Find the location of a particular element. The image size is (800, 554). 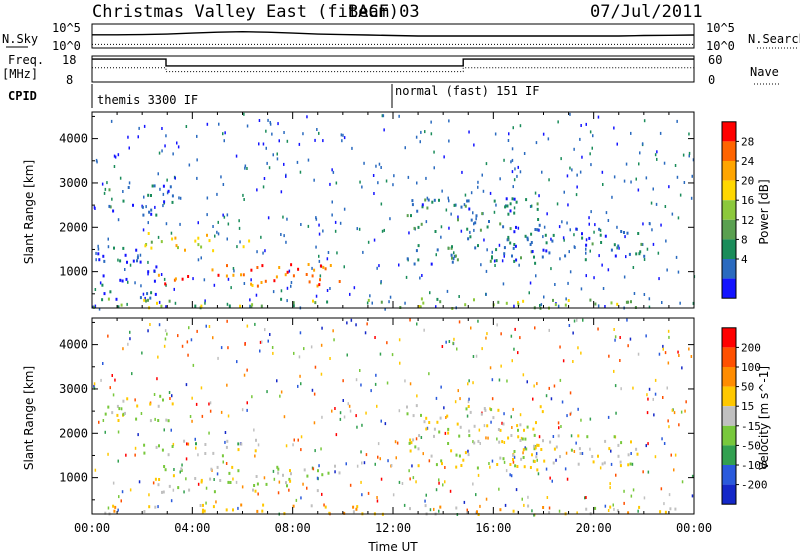

power-cbar-tick-label: 4 is located at coordinates (744, 259).